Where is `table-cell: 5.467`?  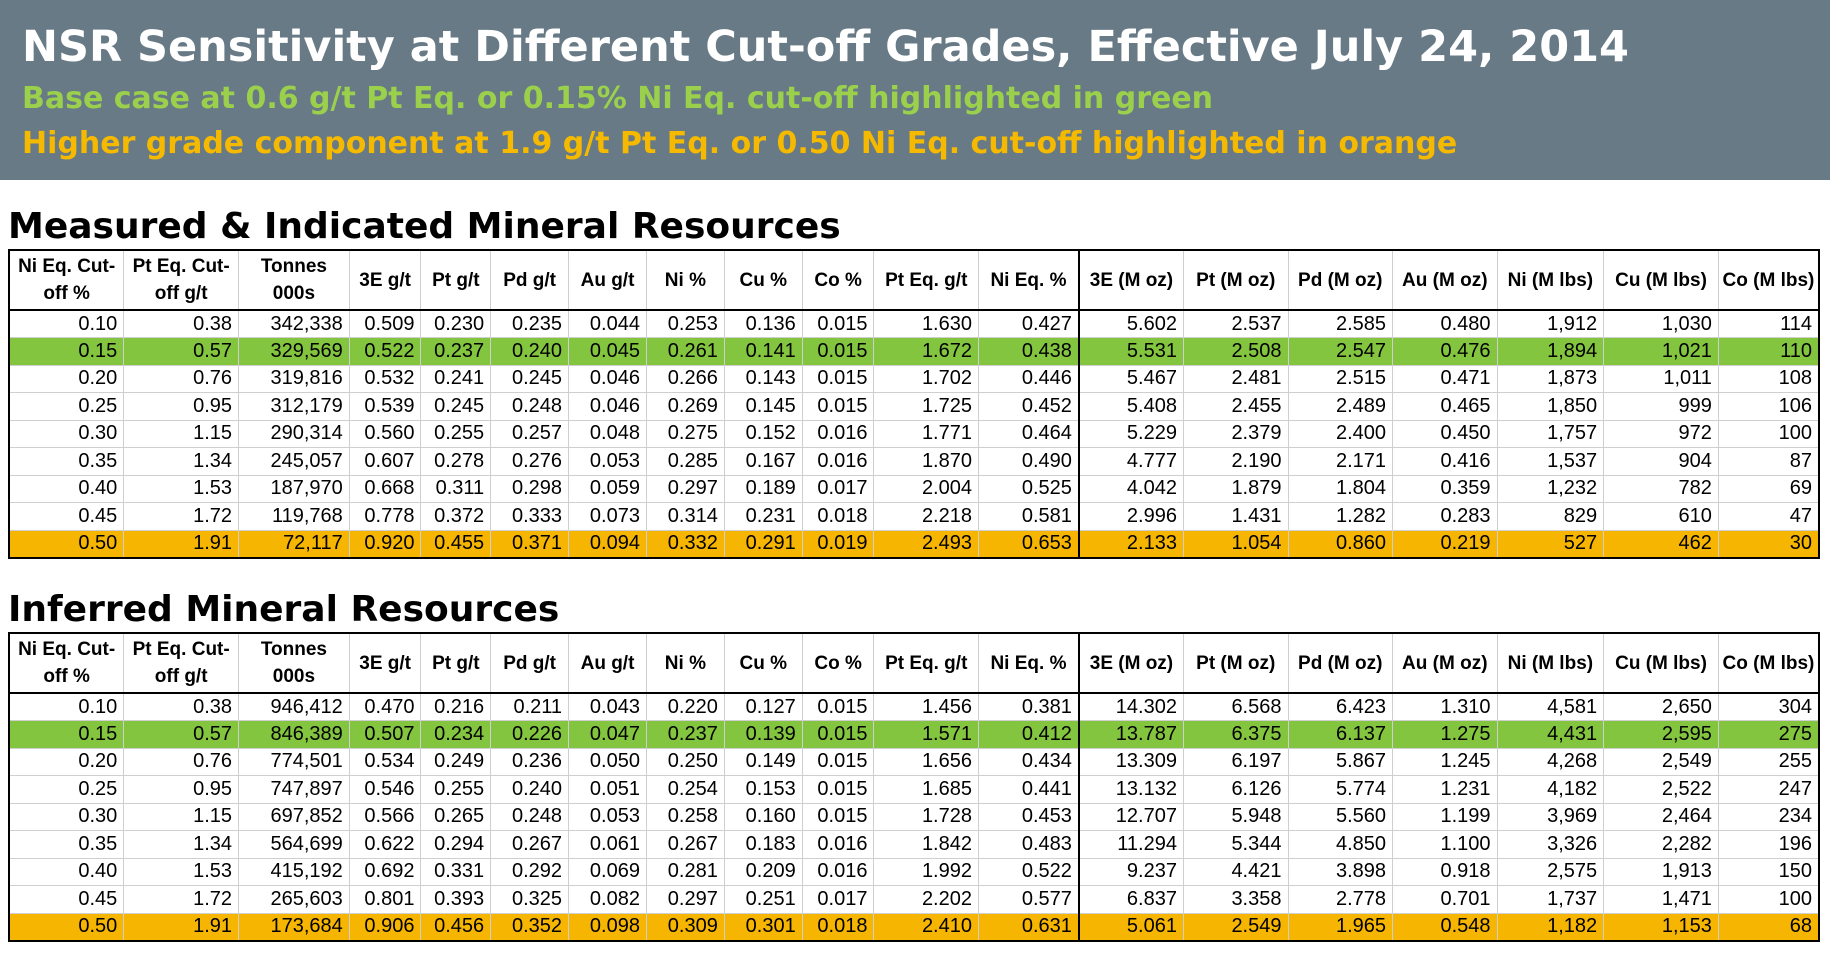
table-cell: 5.467 is located at coordinates (1131, 379).